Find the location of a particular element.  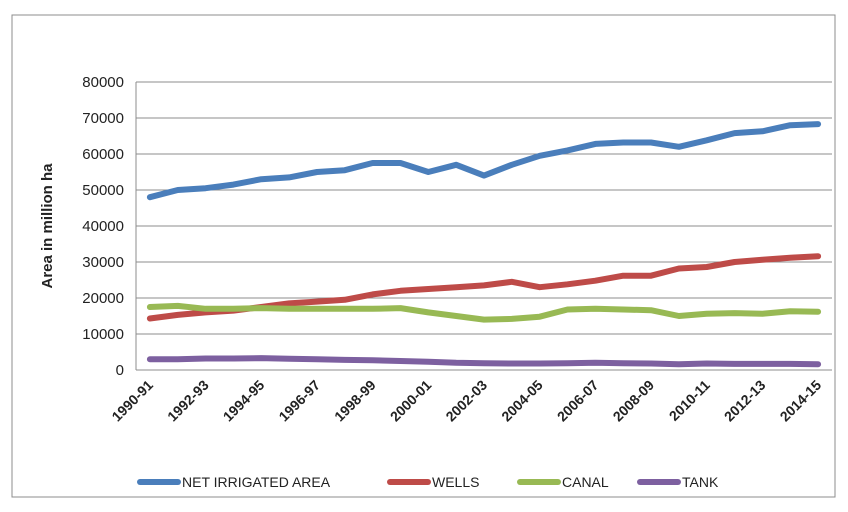

series-line-net-irrigated-area is located at coordinates (484, 161).